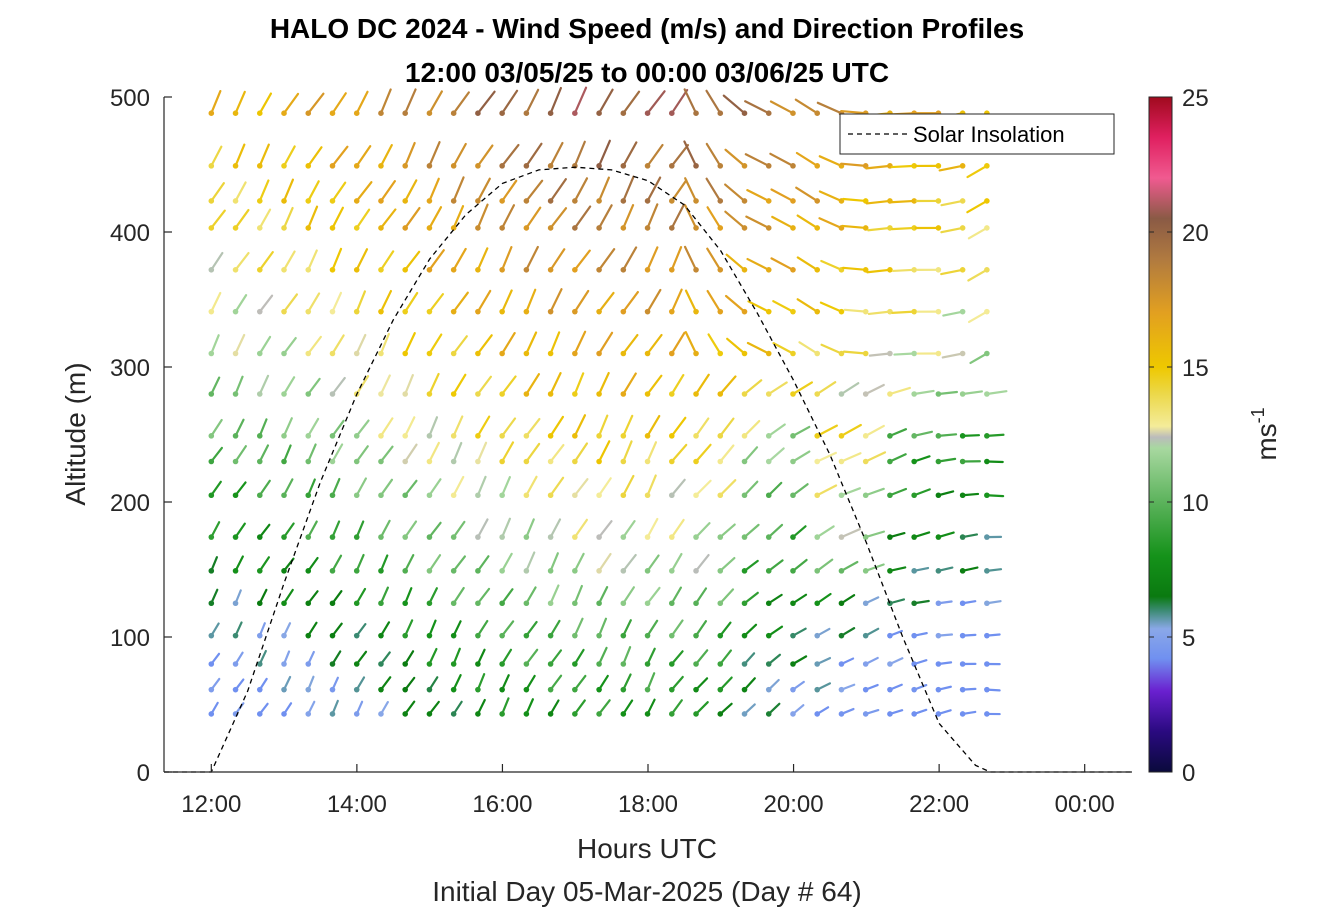  Describe the element at coordinates (130, 368) in the screenshot. I see `y-tick-label: 300` at that location.